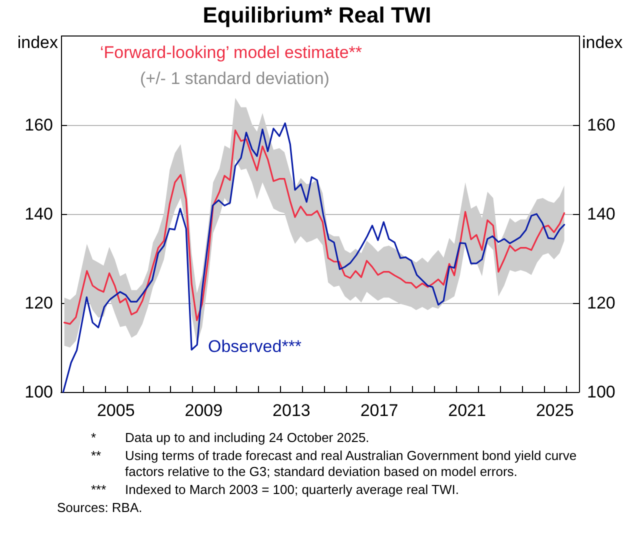 This screenshot has height=558, width=634. I want to click on y2-tick-label: 140, so click(601, 214).